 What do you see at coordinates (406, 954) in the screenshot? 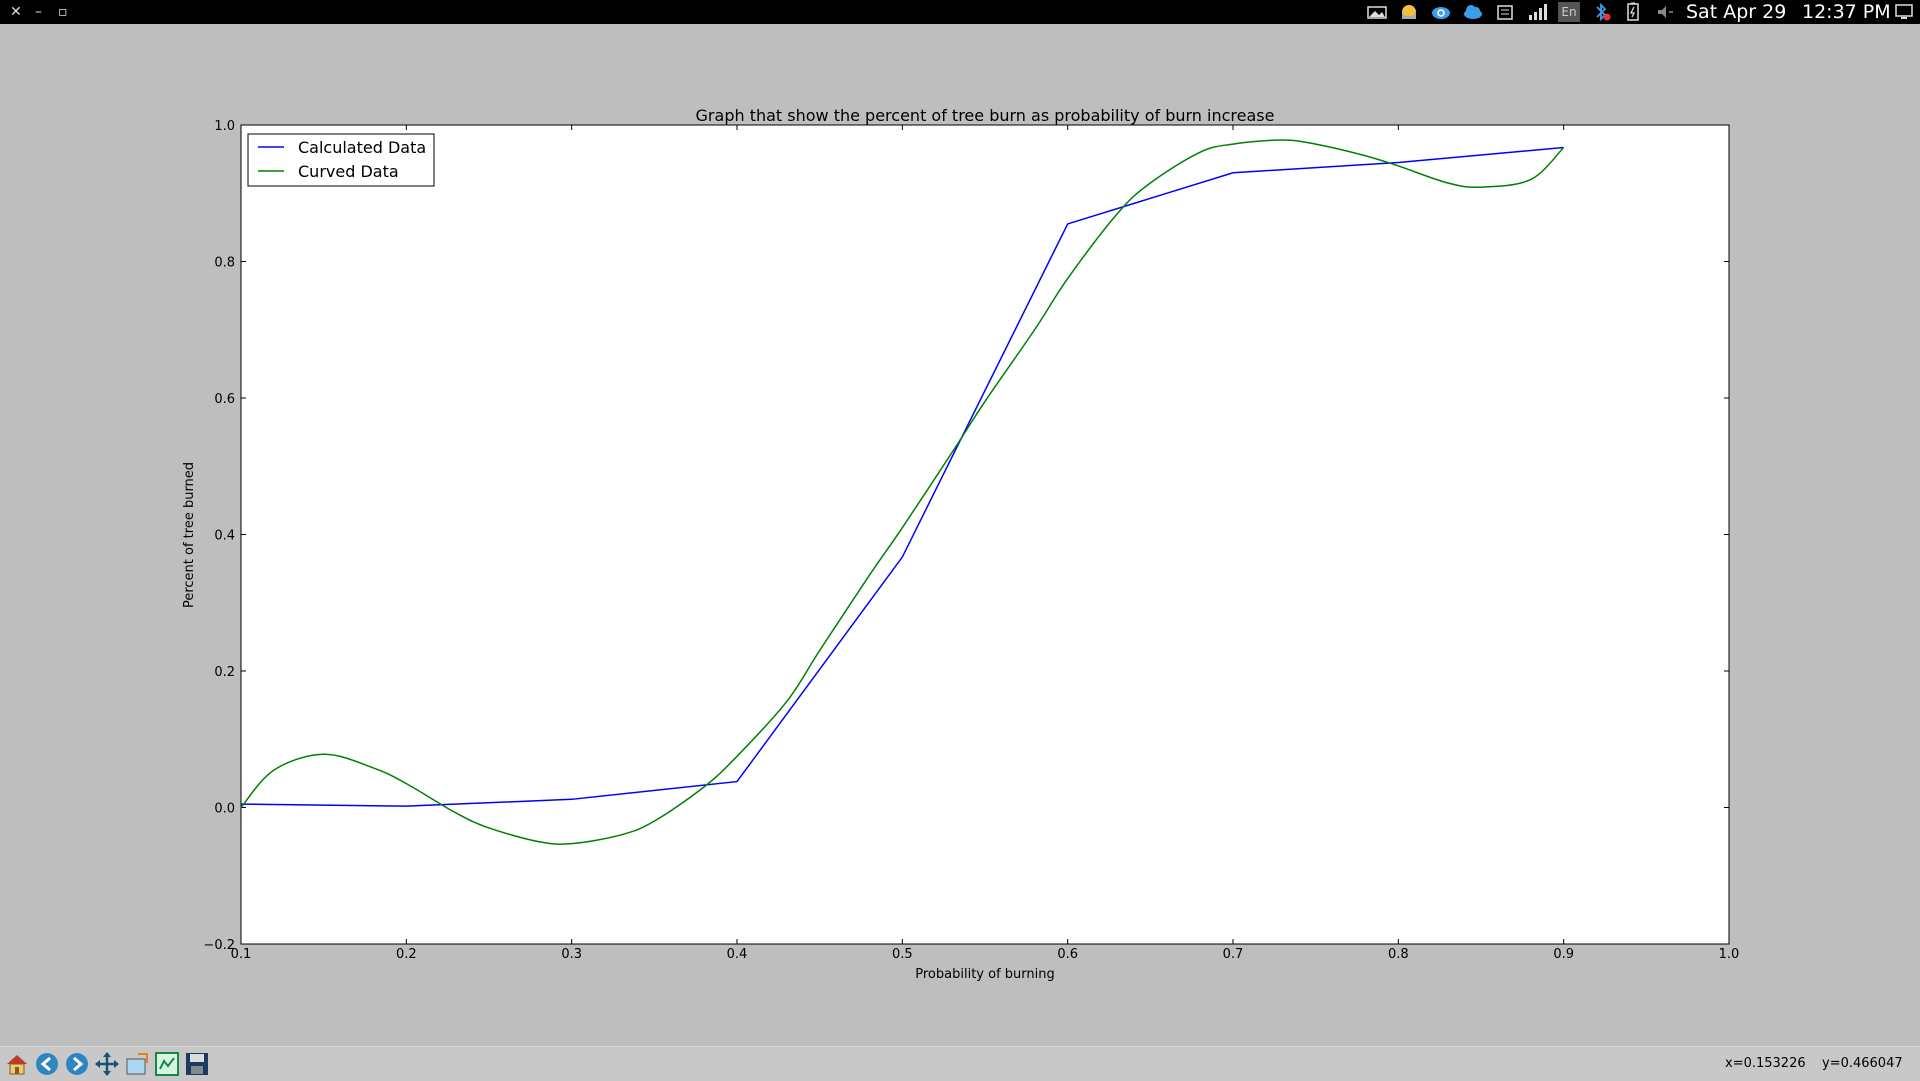
I see `x-tick-label: 0.2` at bounding box center [406, 954].